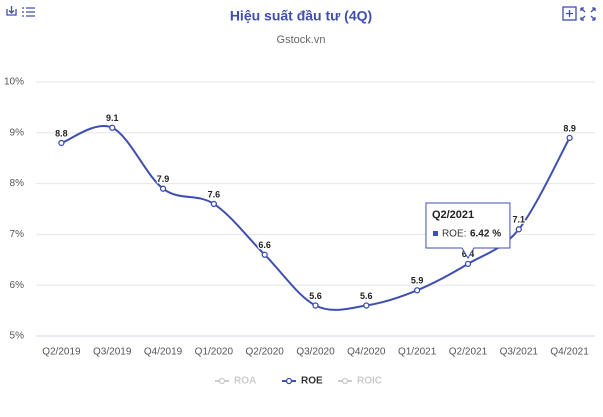 The image size is (603, 417). What do you see at coordinates (369, 381) in the screenshot?
I see `legend-label: ROIC` at bounding box center [369, 381].